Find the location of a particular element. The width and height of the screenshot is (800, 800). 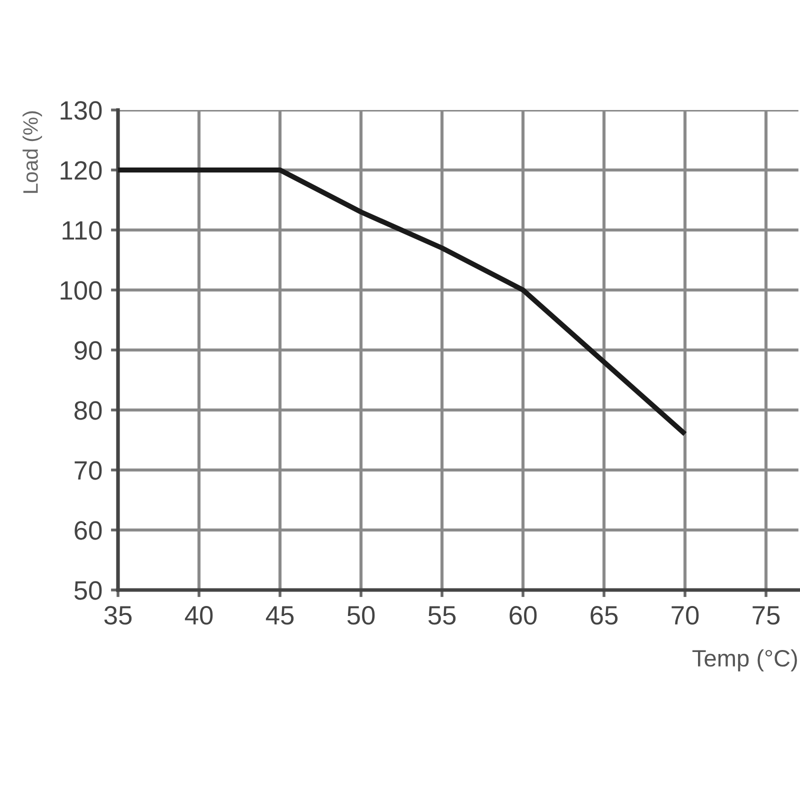

x-tick-label: 45 is located at coordinates (280, 615).